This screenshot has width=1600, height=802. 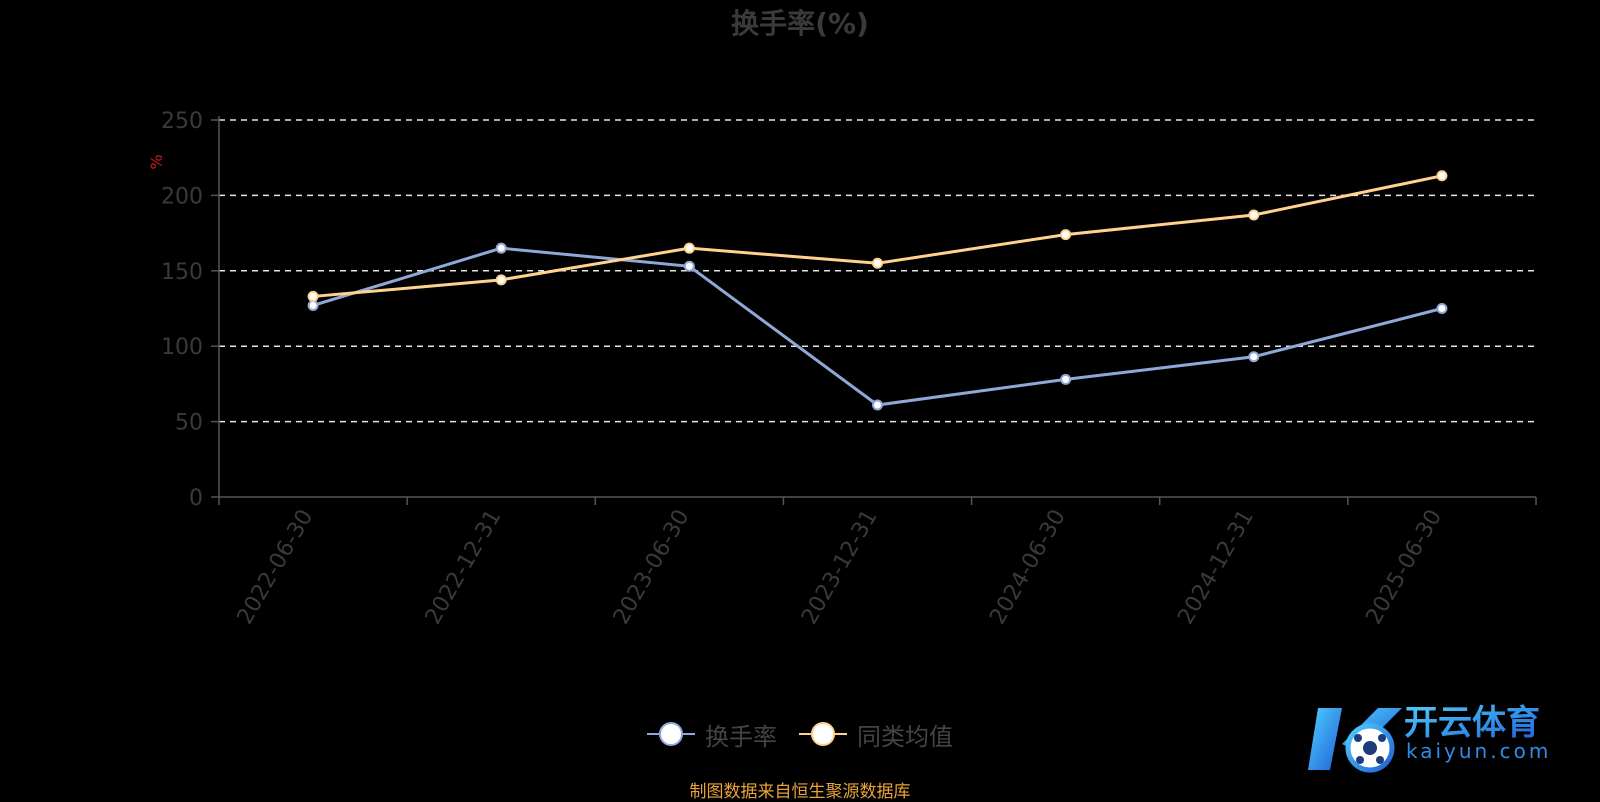 I want to click on soccer-ball-k-logo-icon, so click(x=1355, y=740).